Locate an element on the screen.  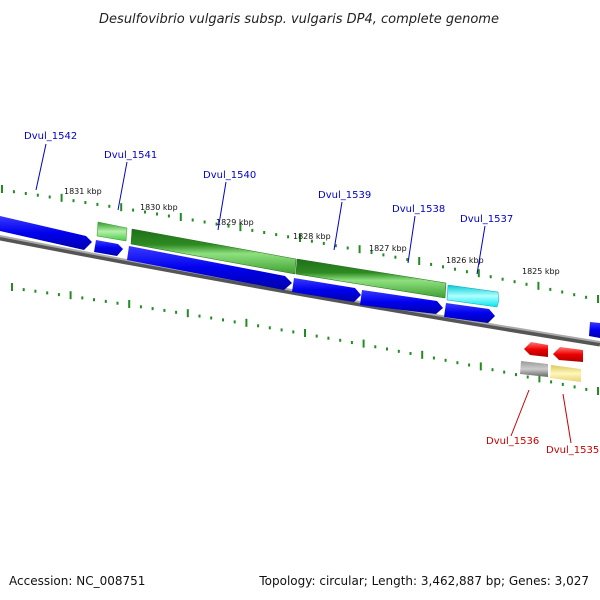
scale-label-1829: 1829 kbp is located at coordinates (235, 222).